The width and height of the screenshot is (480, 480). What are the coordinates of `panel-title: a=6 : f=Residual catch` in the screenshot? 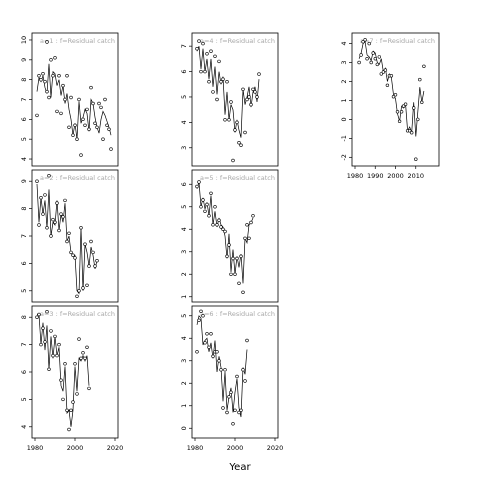 It's located at (237, 314).